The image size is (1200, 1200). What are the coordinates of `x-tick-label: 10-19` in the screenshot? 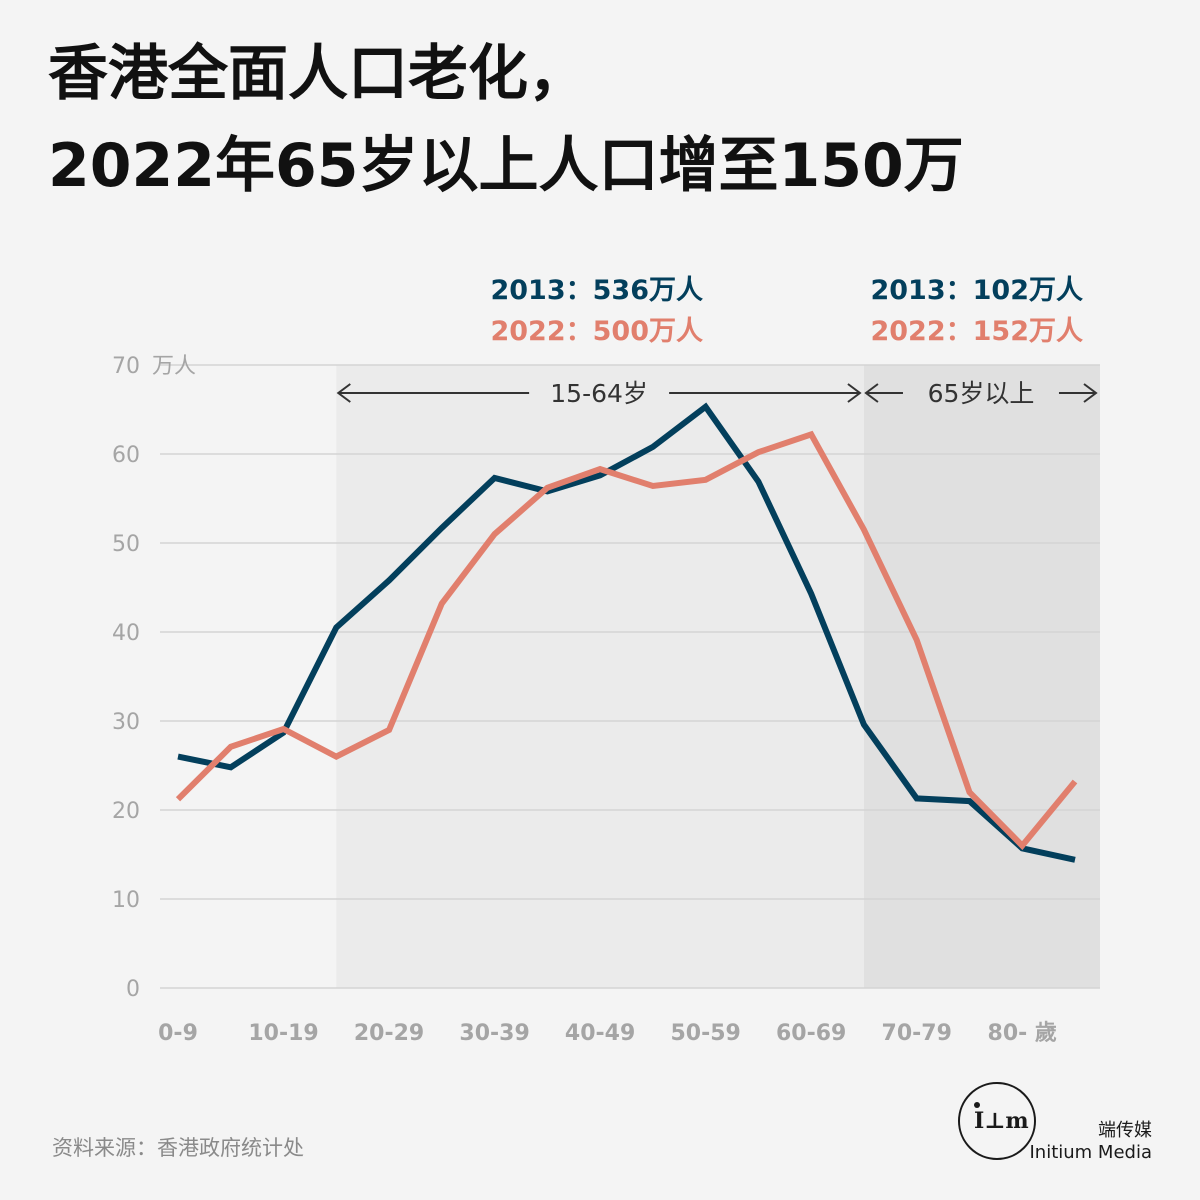 It's located at (283, 1033).